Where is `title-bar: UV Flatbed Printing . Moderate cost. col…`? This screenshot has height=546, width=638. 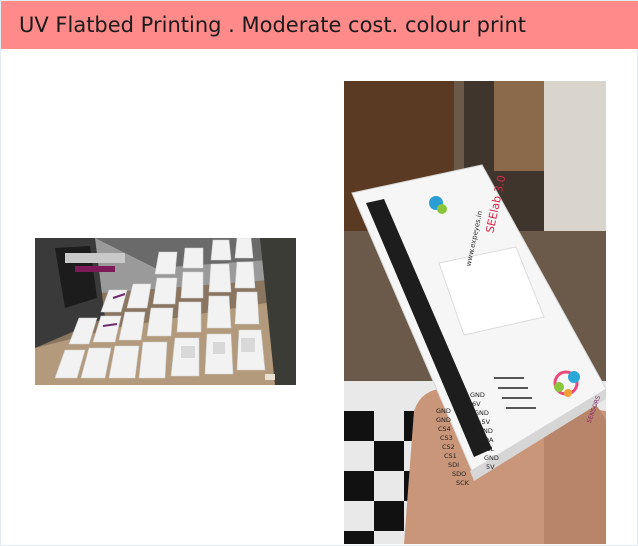
title-bar: UV Flatbed Printing . Moderate cost. col… is located at coordinates (319, 25).